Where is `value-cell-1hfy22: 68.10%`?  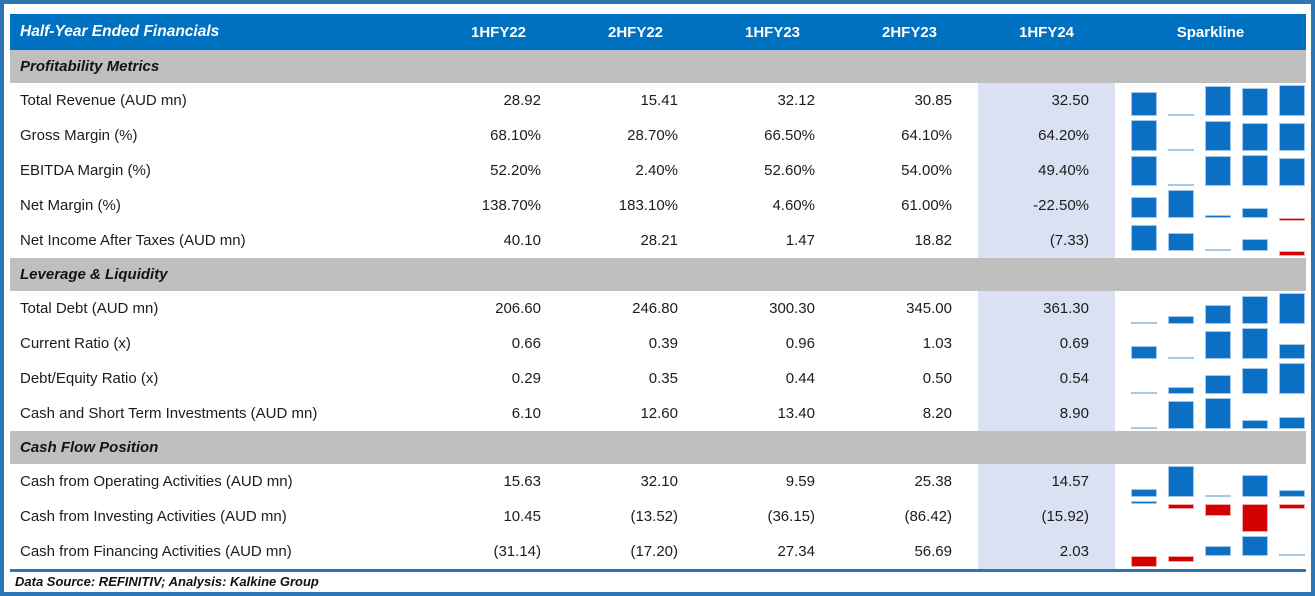
value-cell-1hfy22: 68.10% is located at coordinates (515, 135).